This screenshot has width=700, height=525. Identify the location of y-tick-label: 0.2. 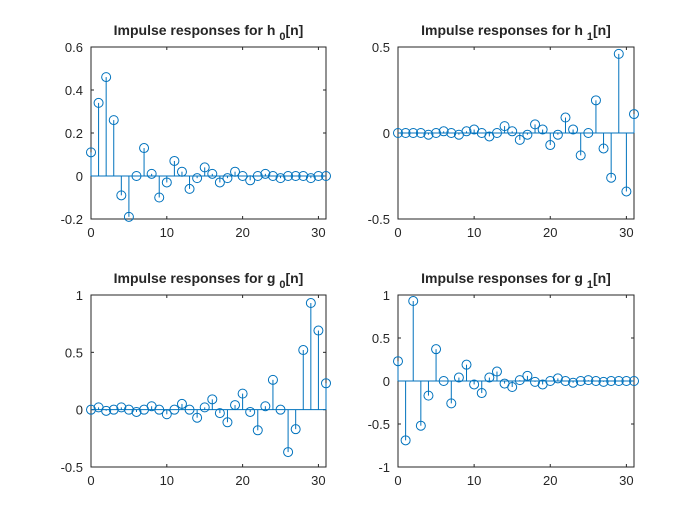
(74, 133).